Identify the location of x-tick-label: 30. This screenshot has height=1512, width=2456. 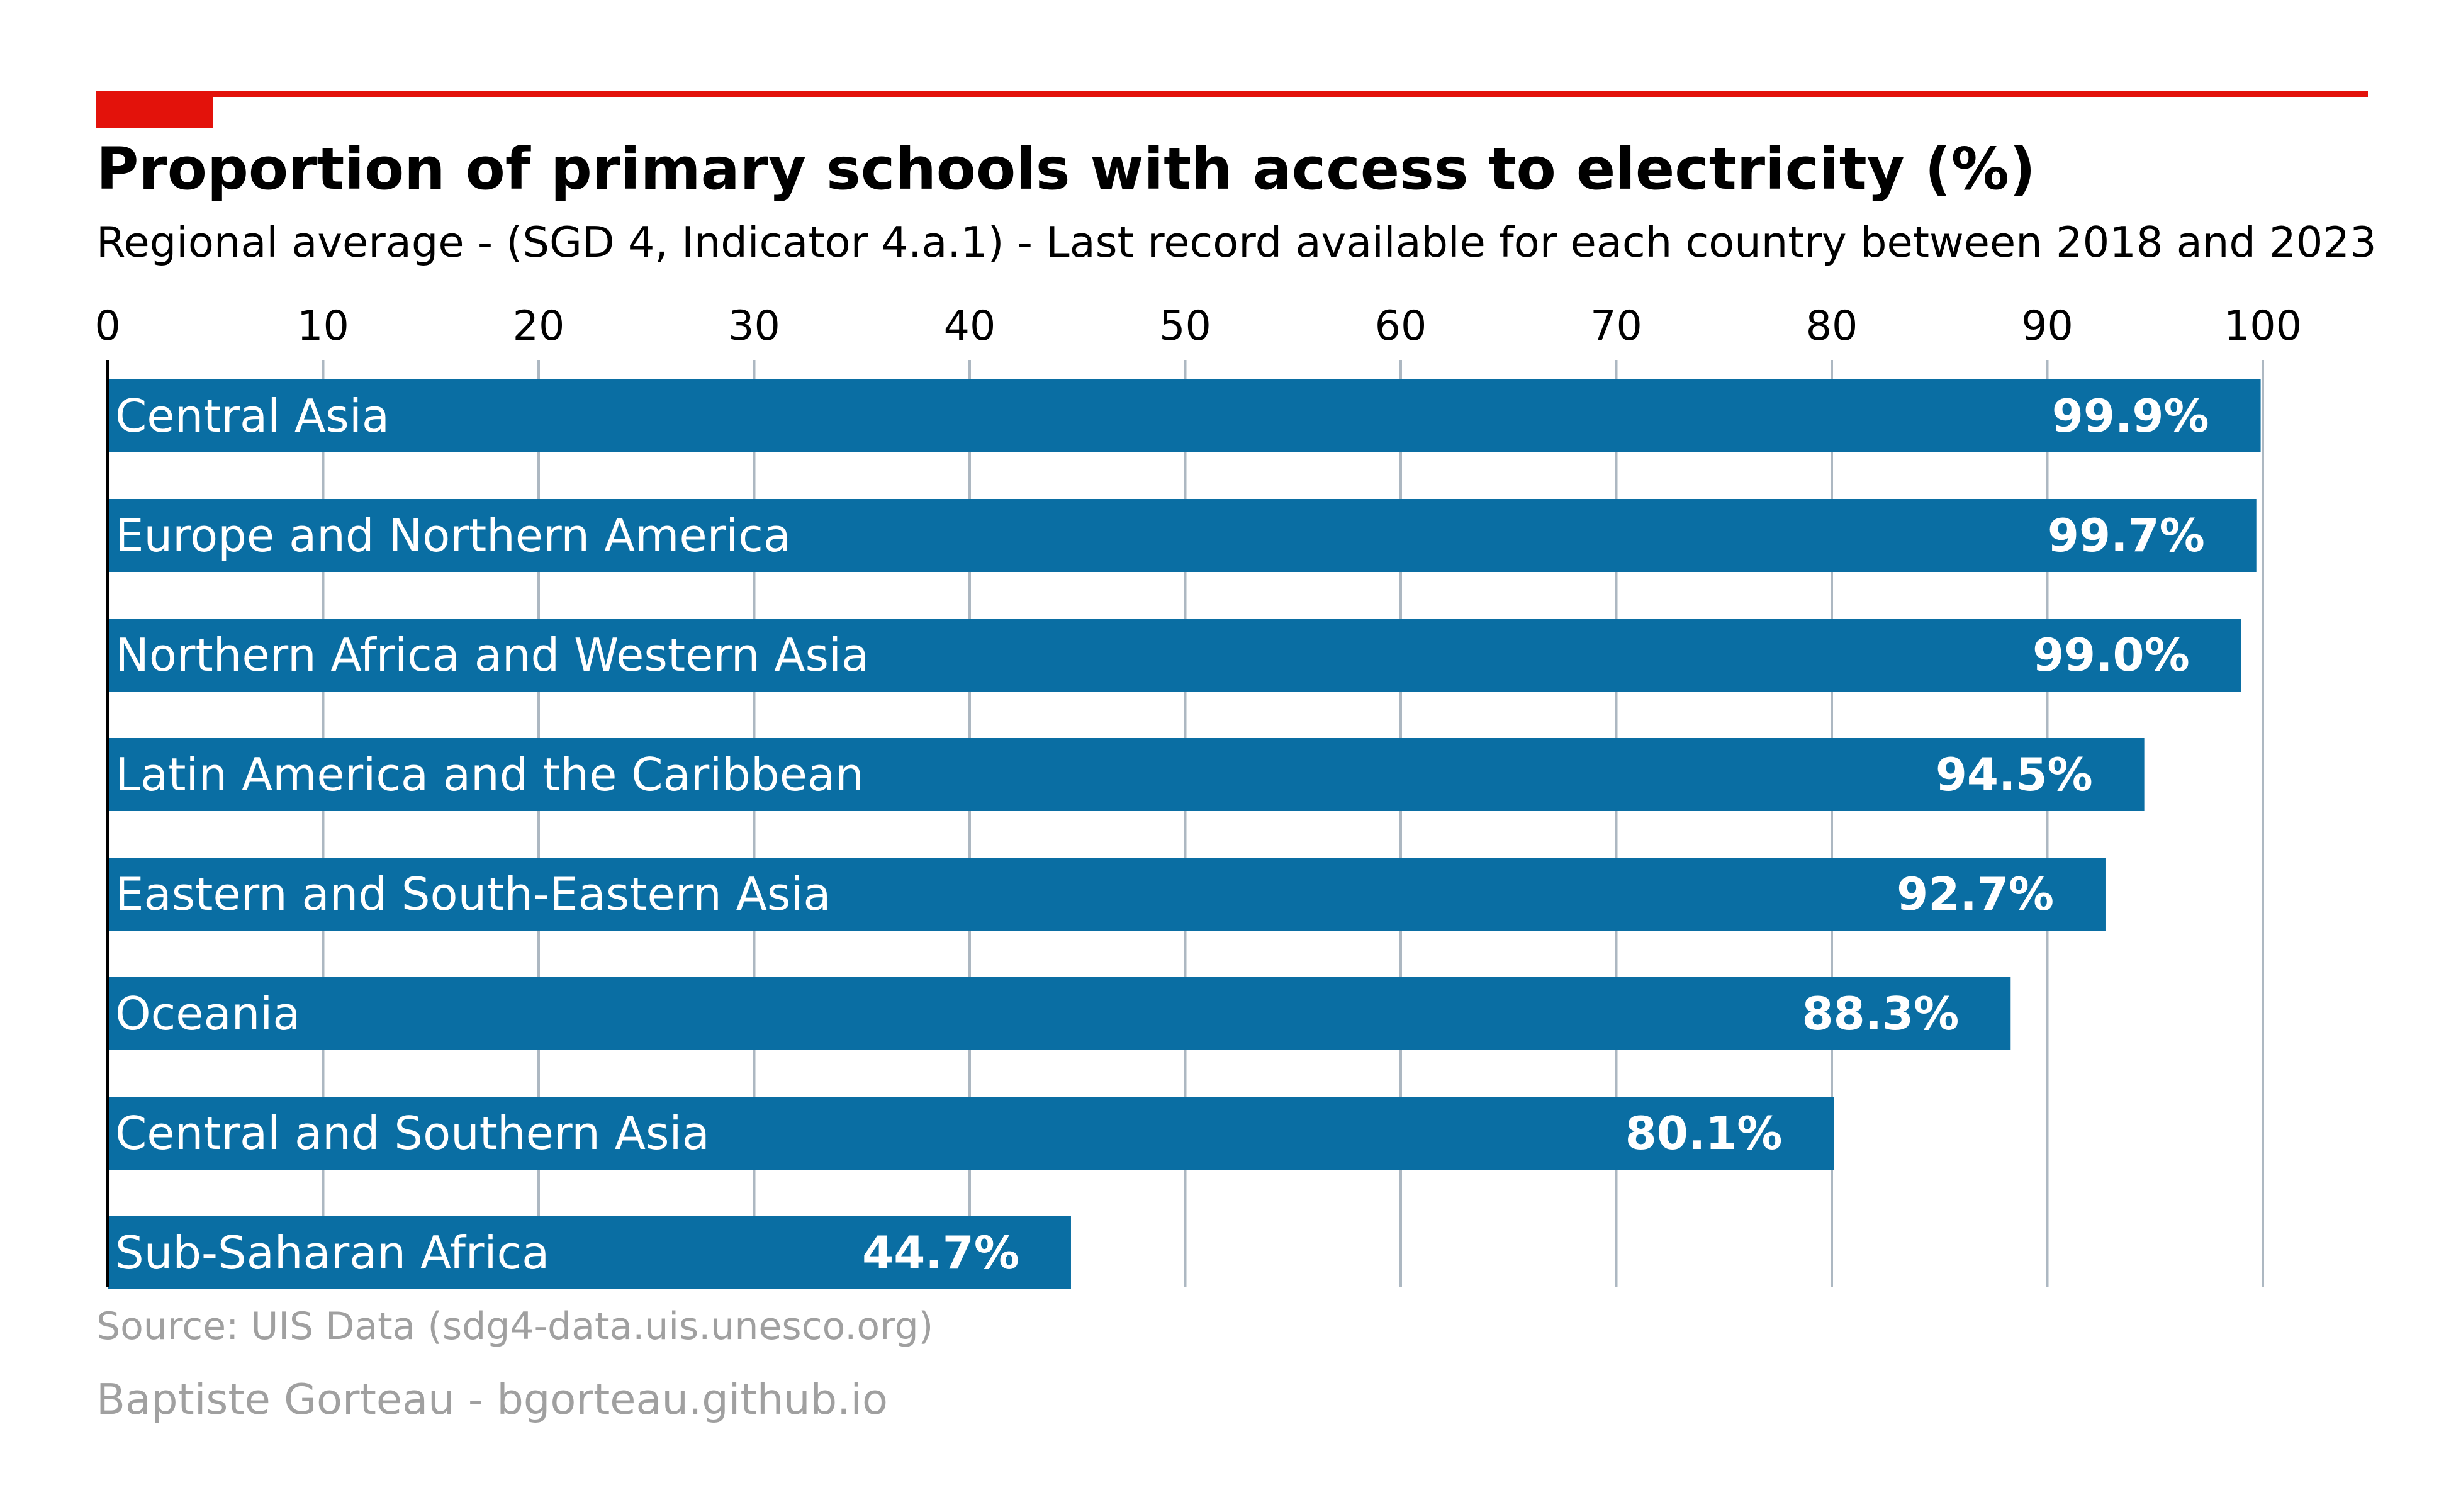
(754, 326).